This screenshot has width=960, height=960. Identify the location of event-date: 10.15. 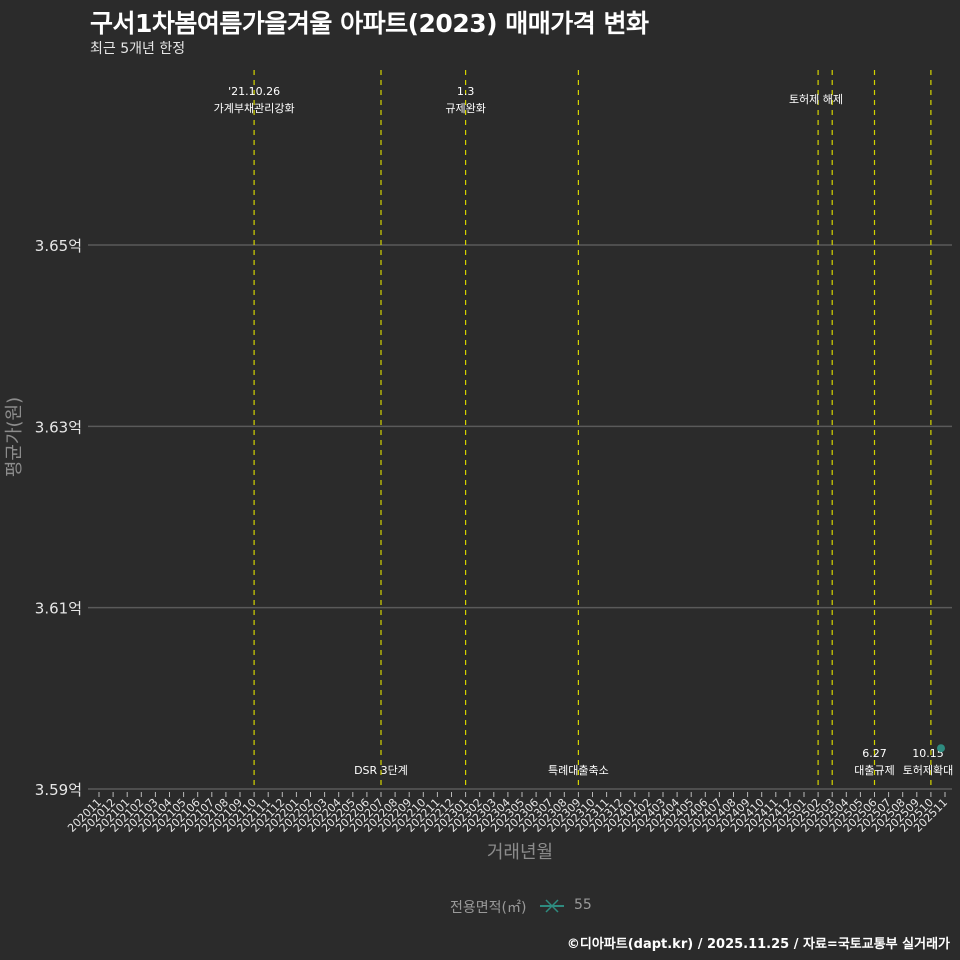
(928, 753).